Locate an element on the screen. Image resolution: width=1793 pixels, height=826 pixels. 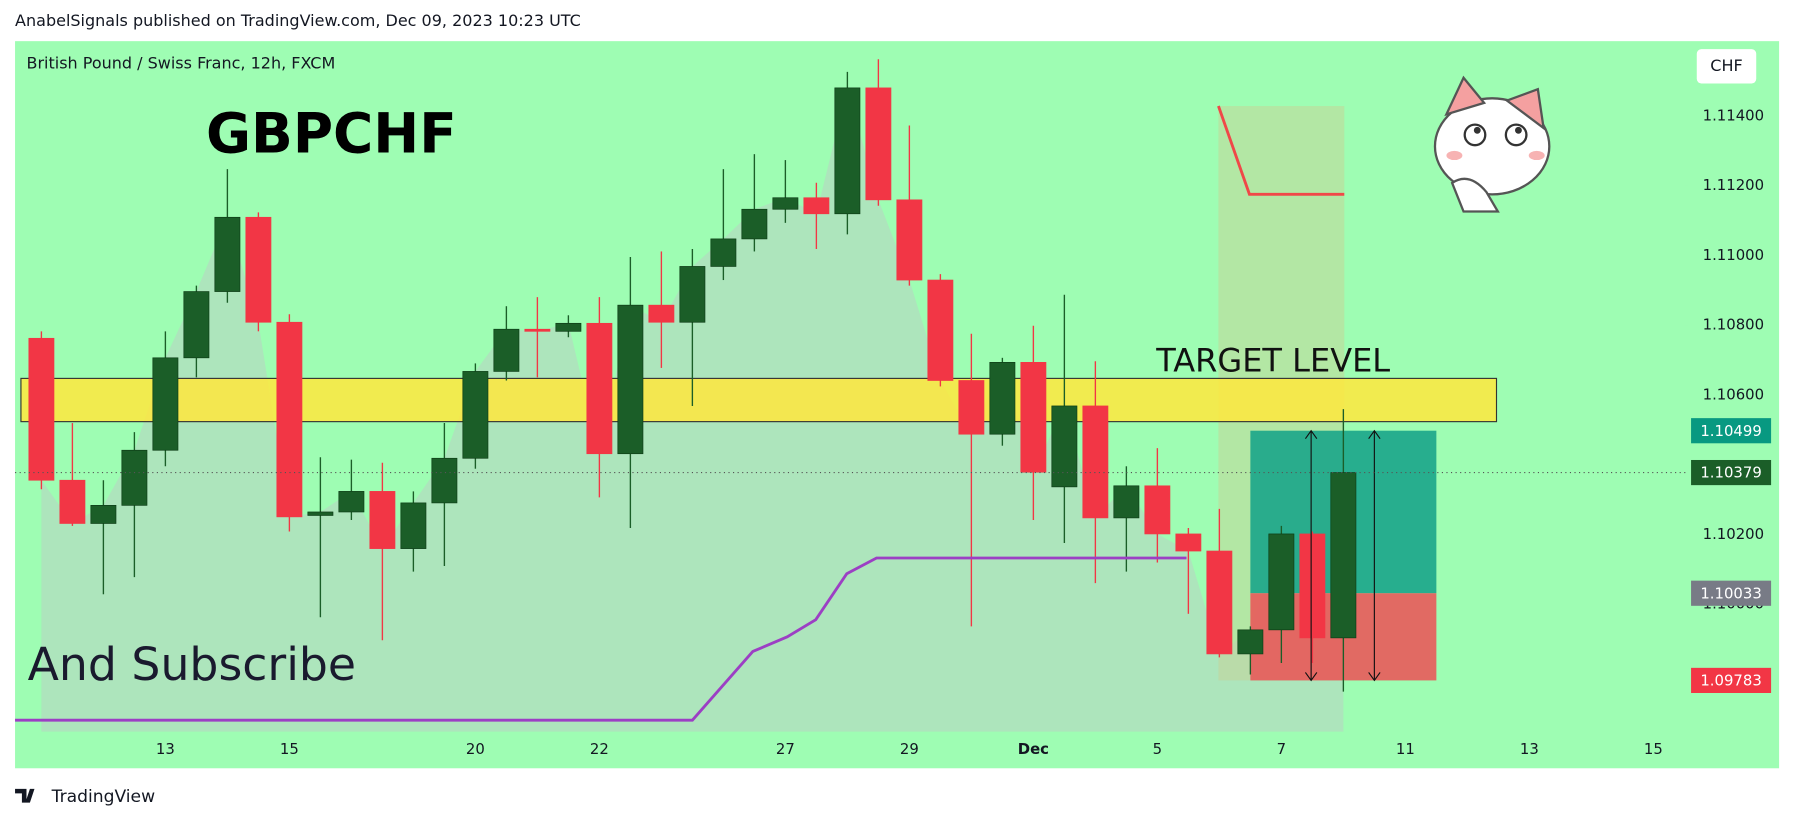
target-zone is located at coordinates (759, 400).